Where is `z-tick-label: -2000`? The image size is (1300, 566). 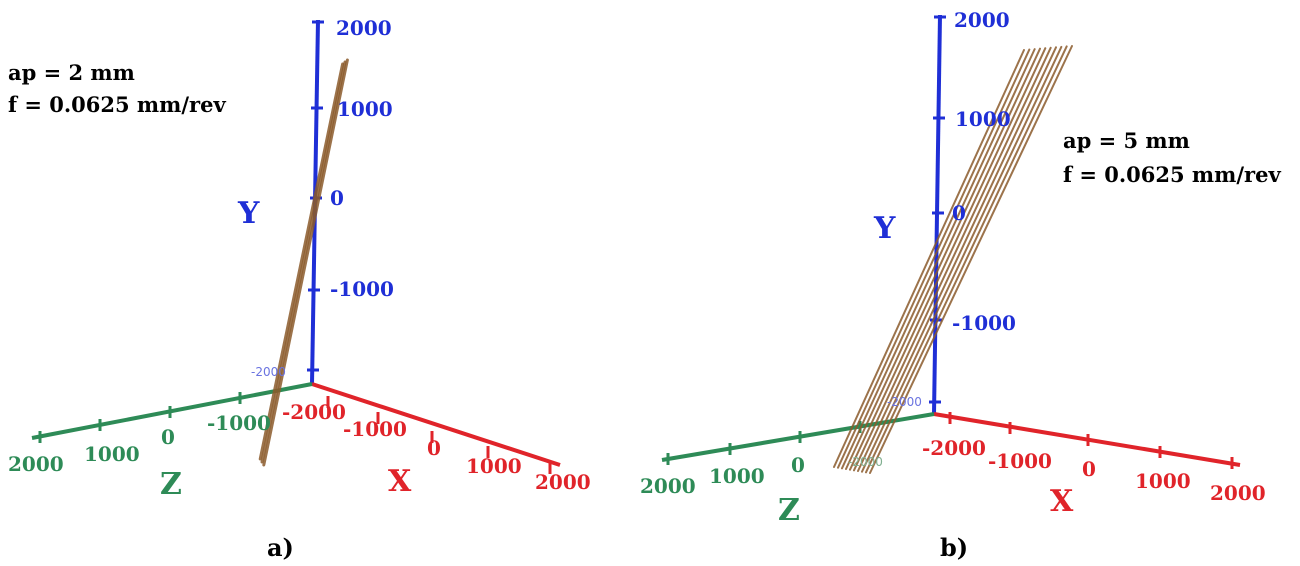 z-tick-label: -2000 is located at coordinates (865, 462).